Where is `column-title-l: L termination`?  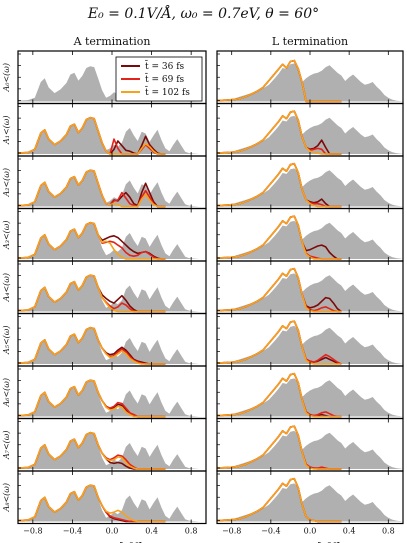
column-title-l: L termination is located at coordinates (310, 41).